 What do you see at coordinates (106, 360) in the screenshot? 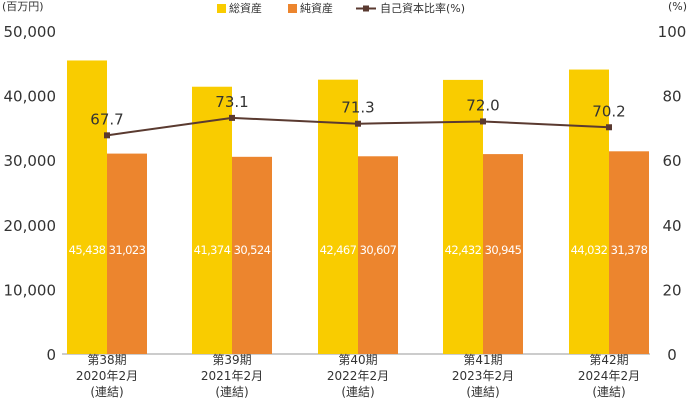
I see `category-label: 第38期` at bounding box center [106, 360].